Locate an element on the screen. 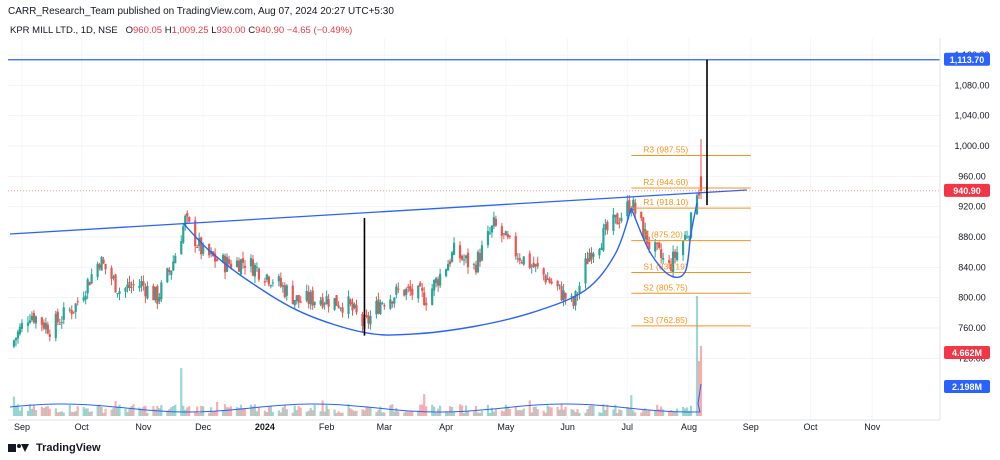 This screenshot has width=1000, height=460. time-tick-label: Jul is located at coordinates (628, 427).